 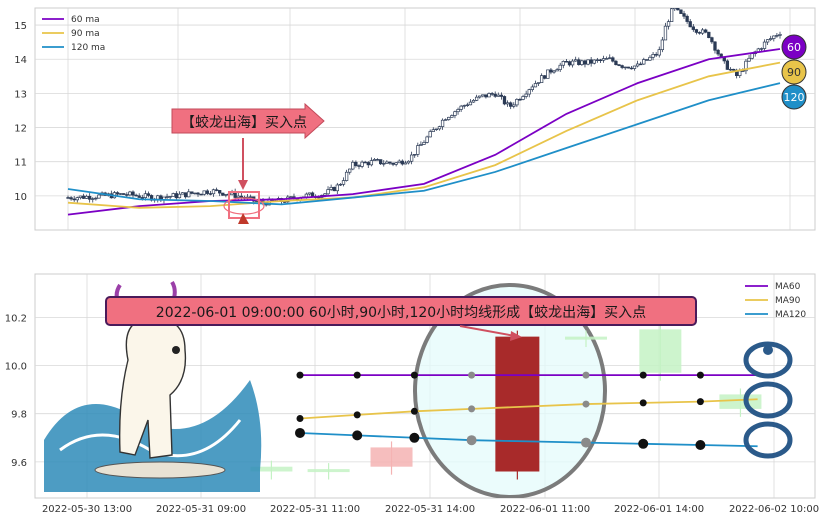 What do you see at coordinates (244, 123) in the screenshot?
I see `top-callout-text: 【蛟龙出海】买入点` at bounding box center [244, 123].